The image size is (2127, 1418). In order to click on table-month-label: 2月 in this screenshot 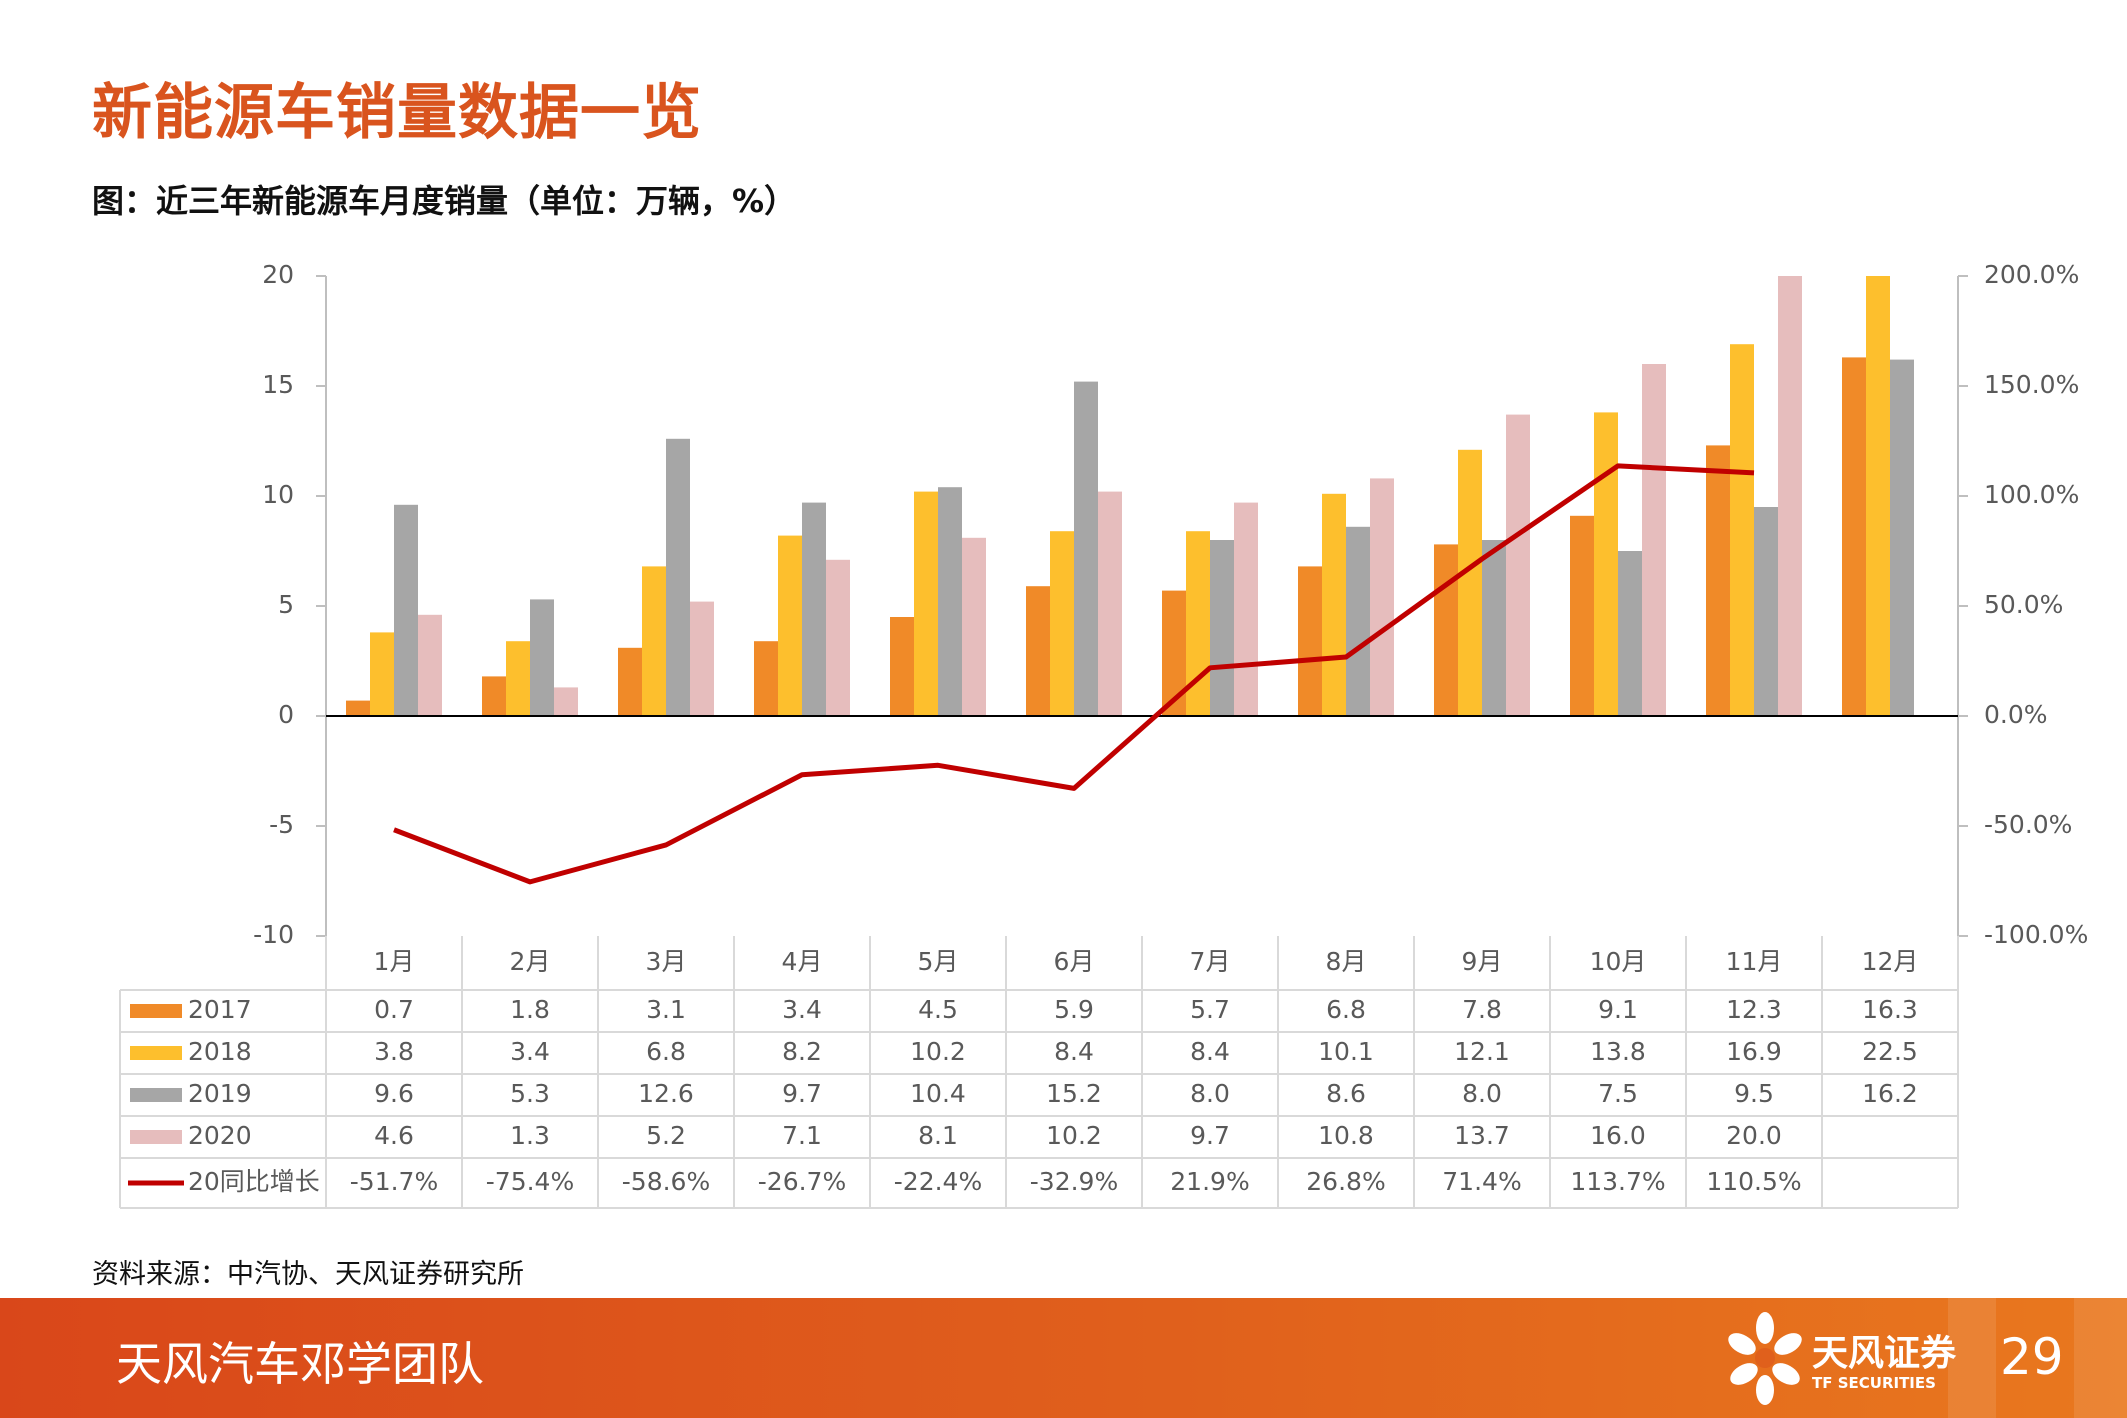, I will do `click(530, 961)`.